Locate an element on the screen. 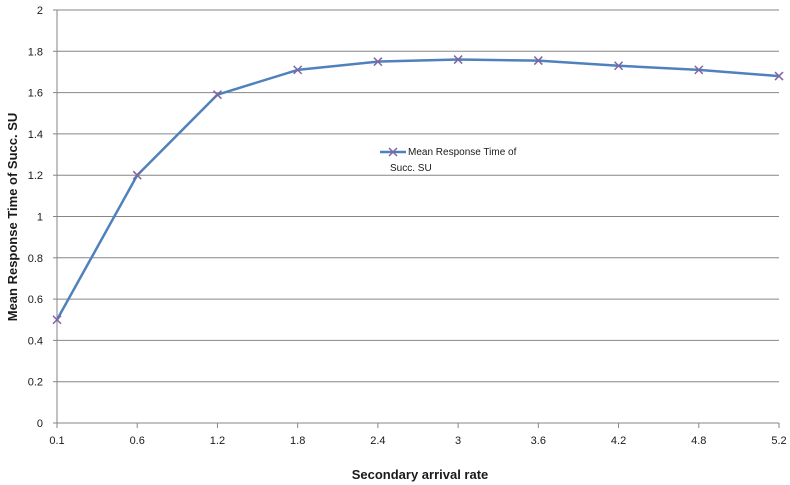  y-axis-title: Mean Response Time of Succ. SU is located at coordinates (12, 217).